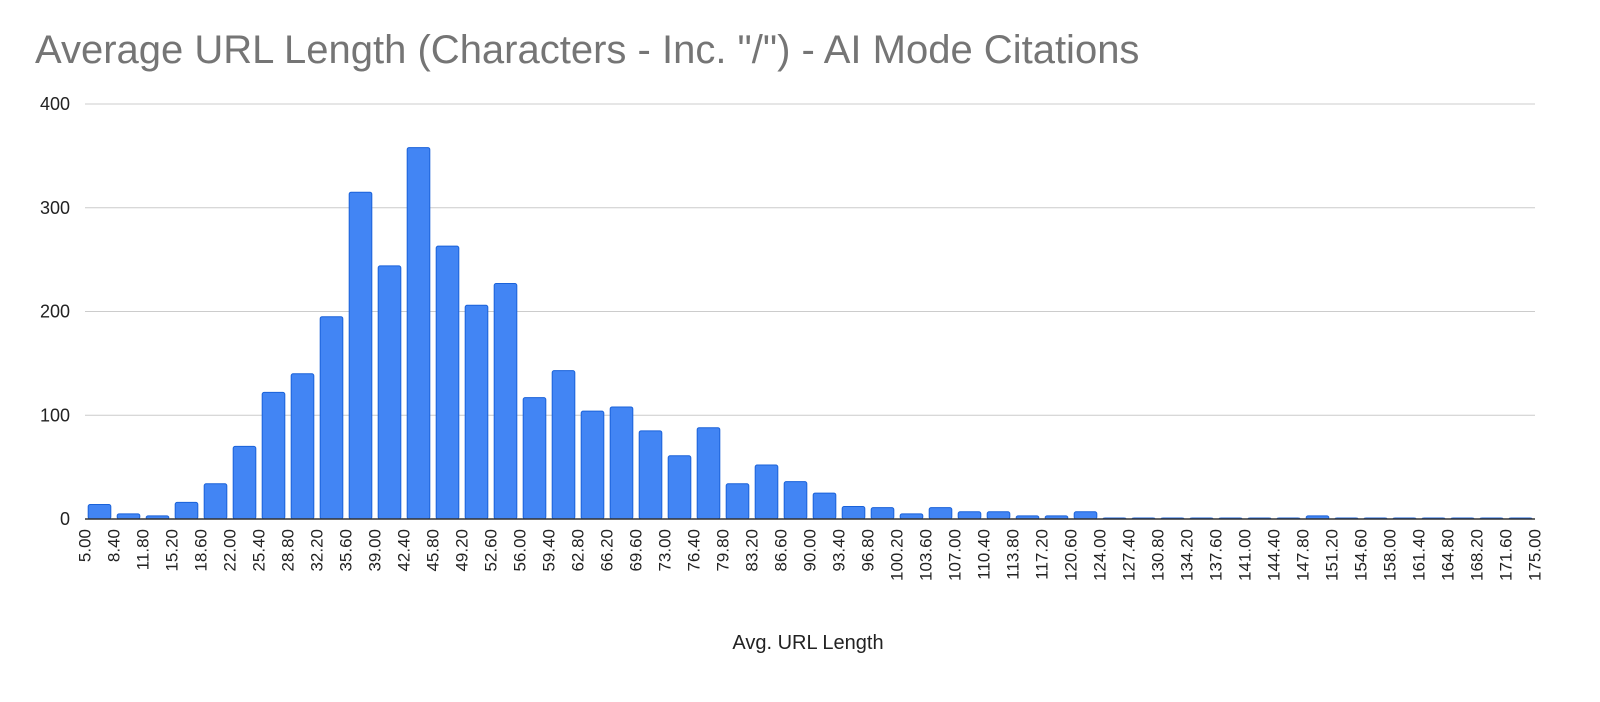 This screenshot has height=702, width=1600. I want to click on x-tick-label: 120.60, so click(1071, 555).